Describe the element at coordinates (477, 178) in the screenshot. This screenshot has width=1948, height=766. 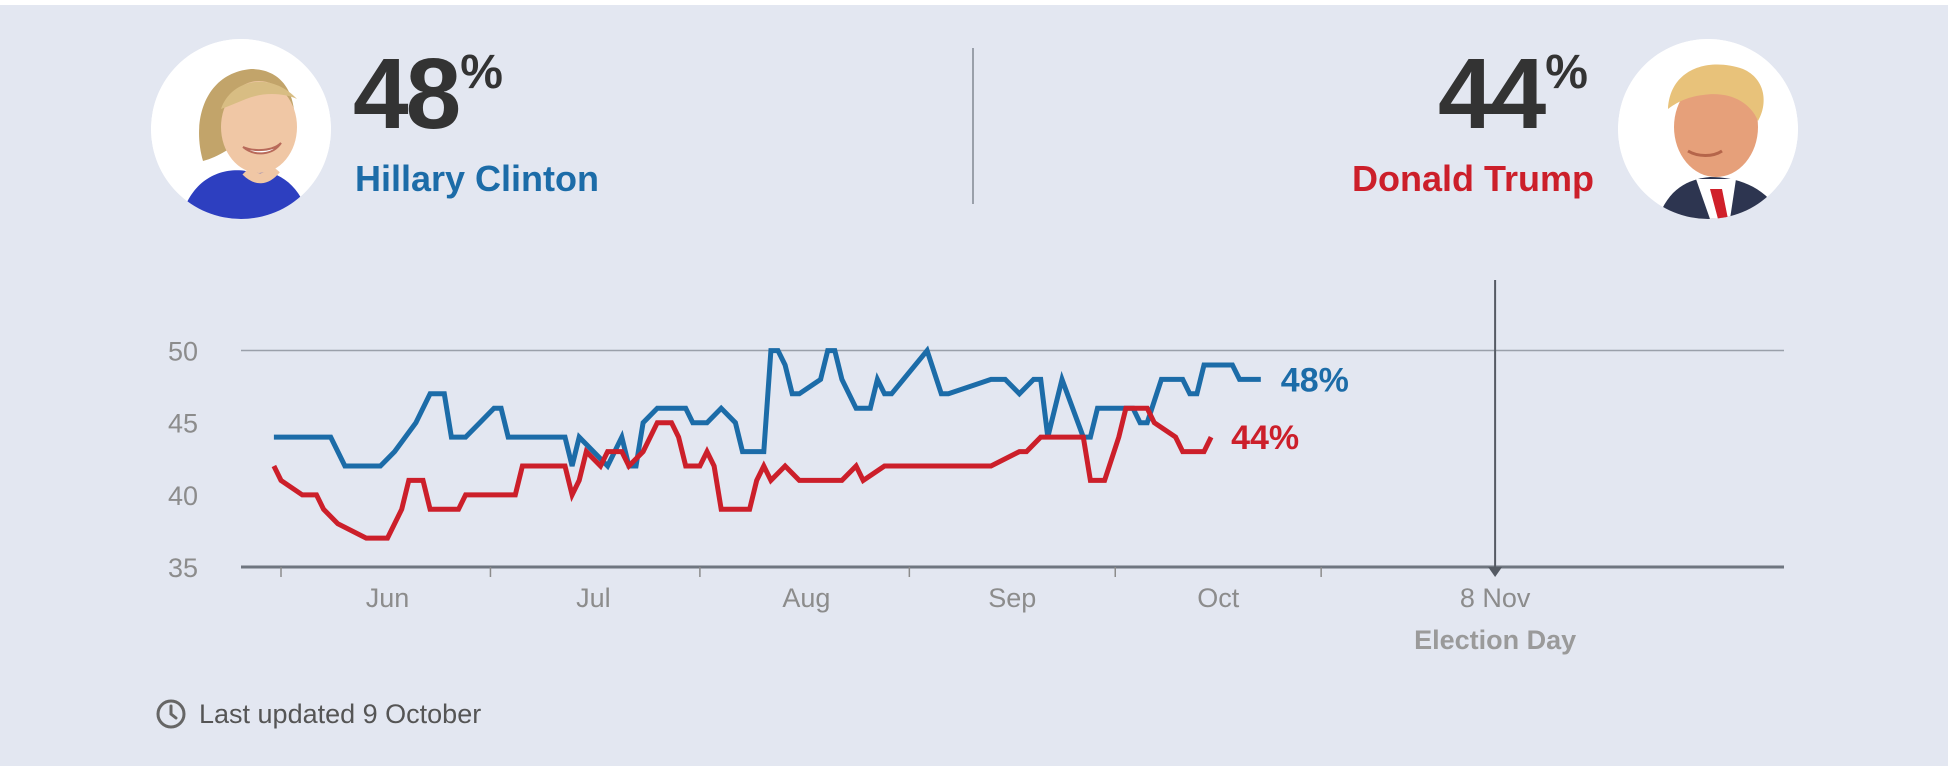
I see `clinton-name: Hillary Clinton` at that location.